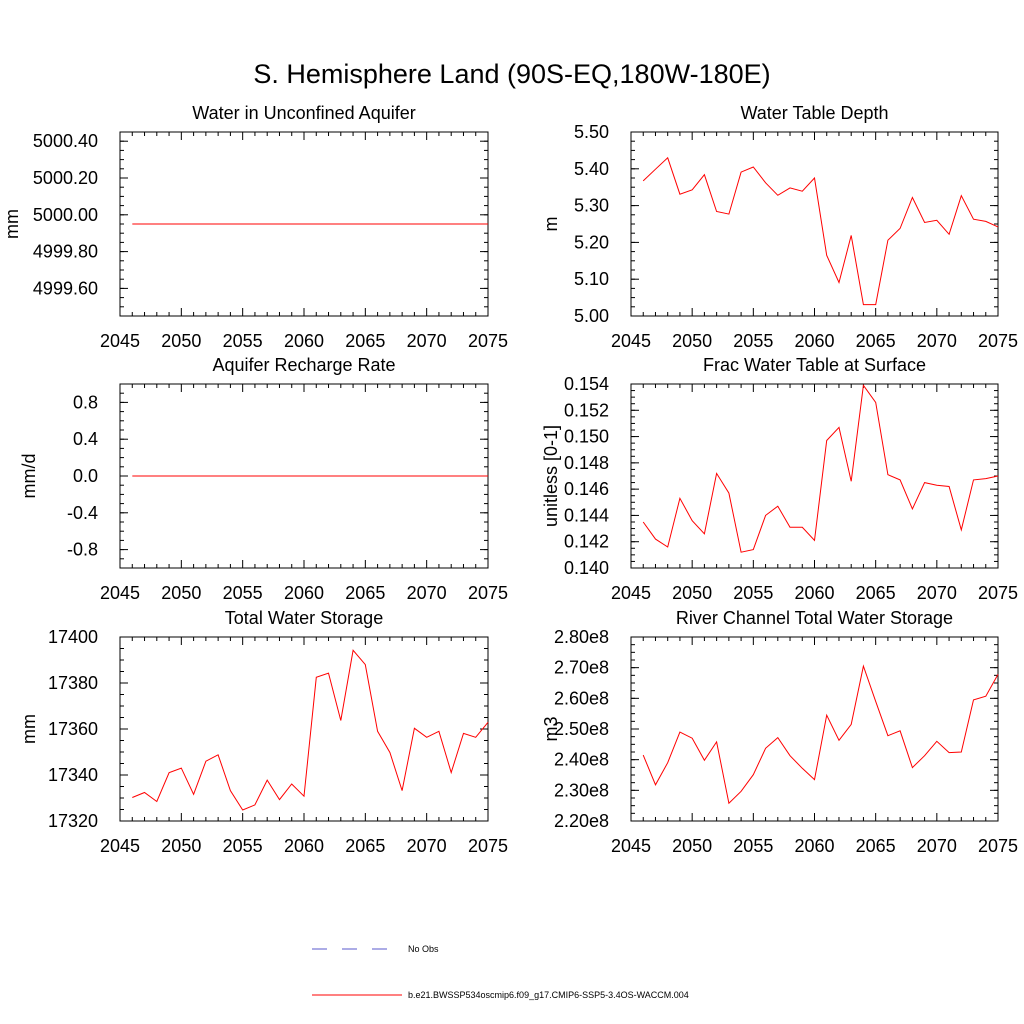  I want to click on panel-title: Total Water Storage, so click(304, 618).